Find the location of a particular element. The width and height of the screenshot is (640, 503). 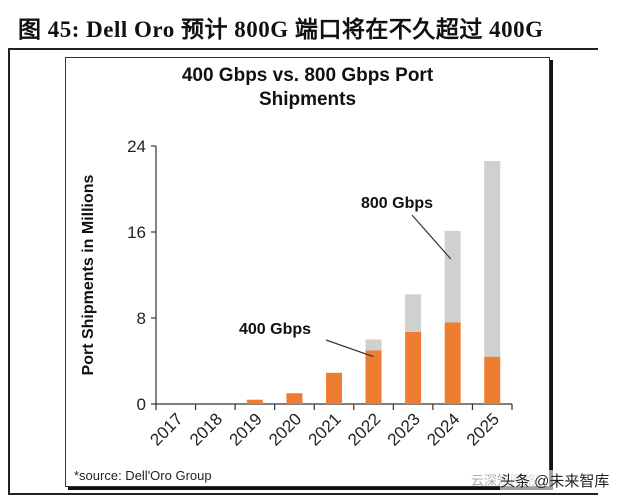

annotation-800: 800 Gbps is located at coordinates (397, 203).